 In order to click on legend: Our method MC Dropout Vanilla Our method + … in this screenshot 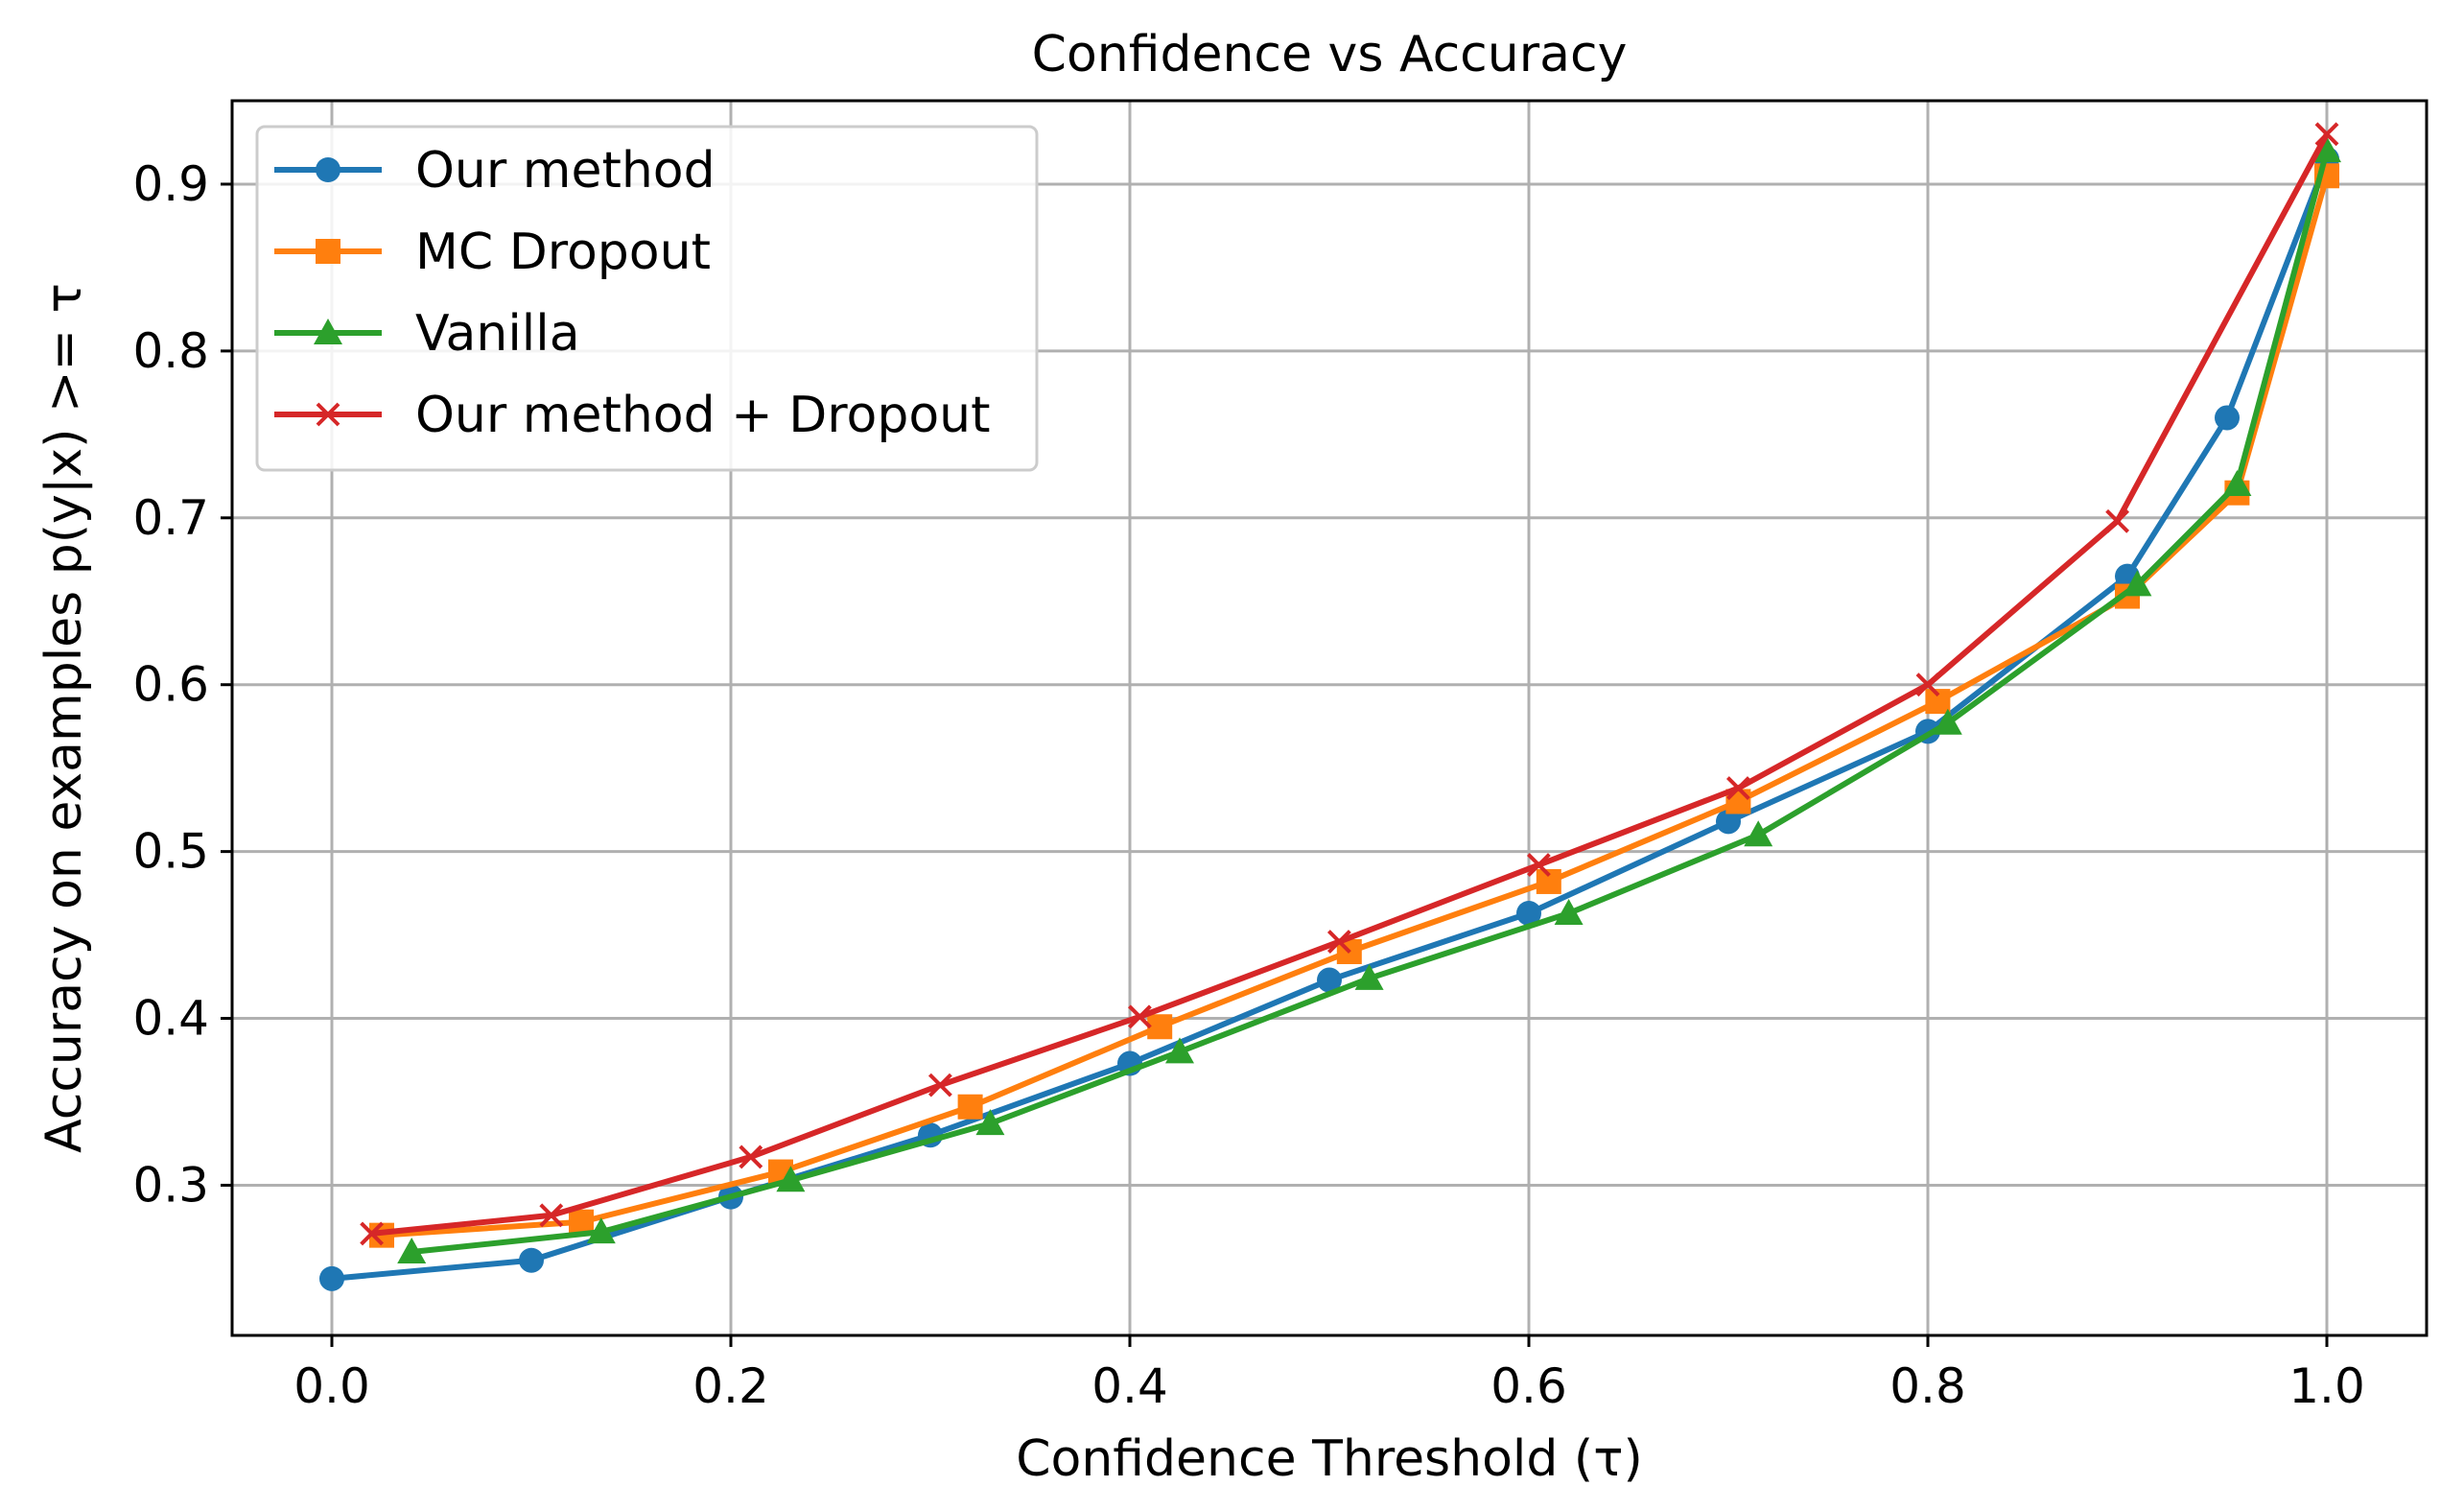, I will do `click(647, 298)`.